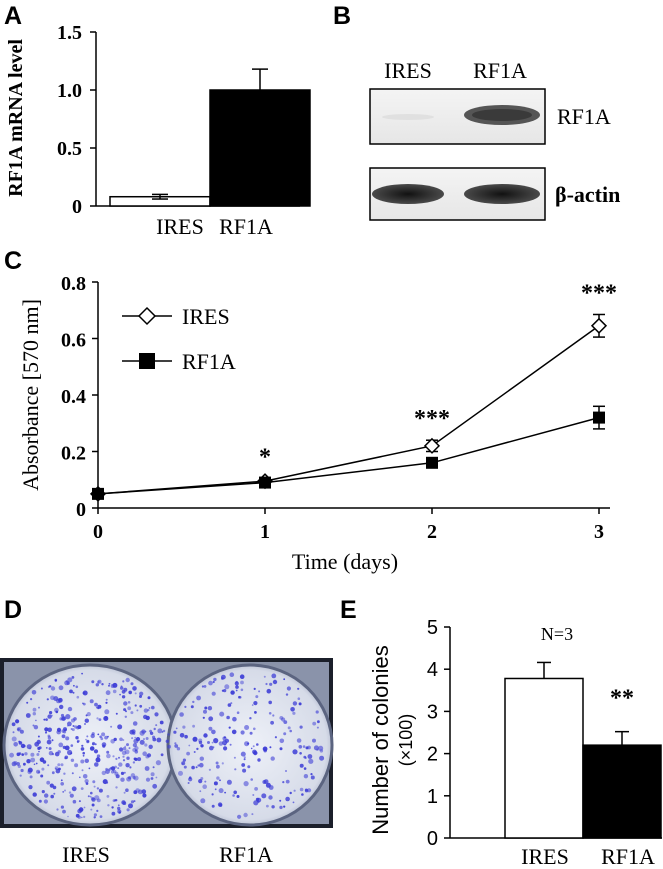  I want to click on panel-c-xtick-label: 3, so click(599, 532).